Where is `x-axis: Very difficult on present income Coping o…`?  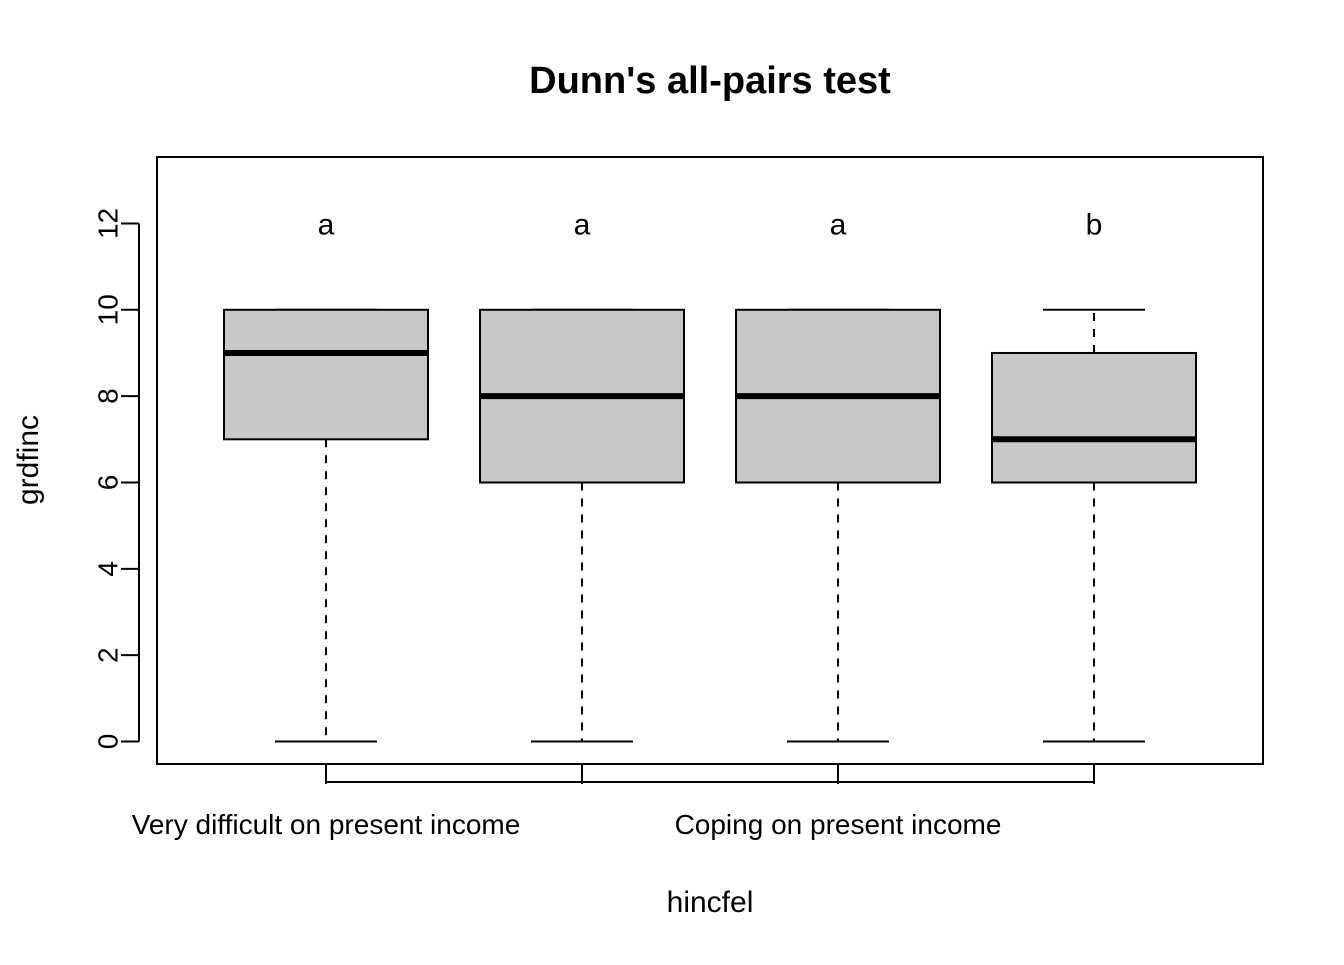 x-axis: Very difficult on present income Coping o… is located at coordinates (613, 802).